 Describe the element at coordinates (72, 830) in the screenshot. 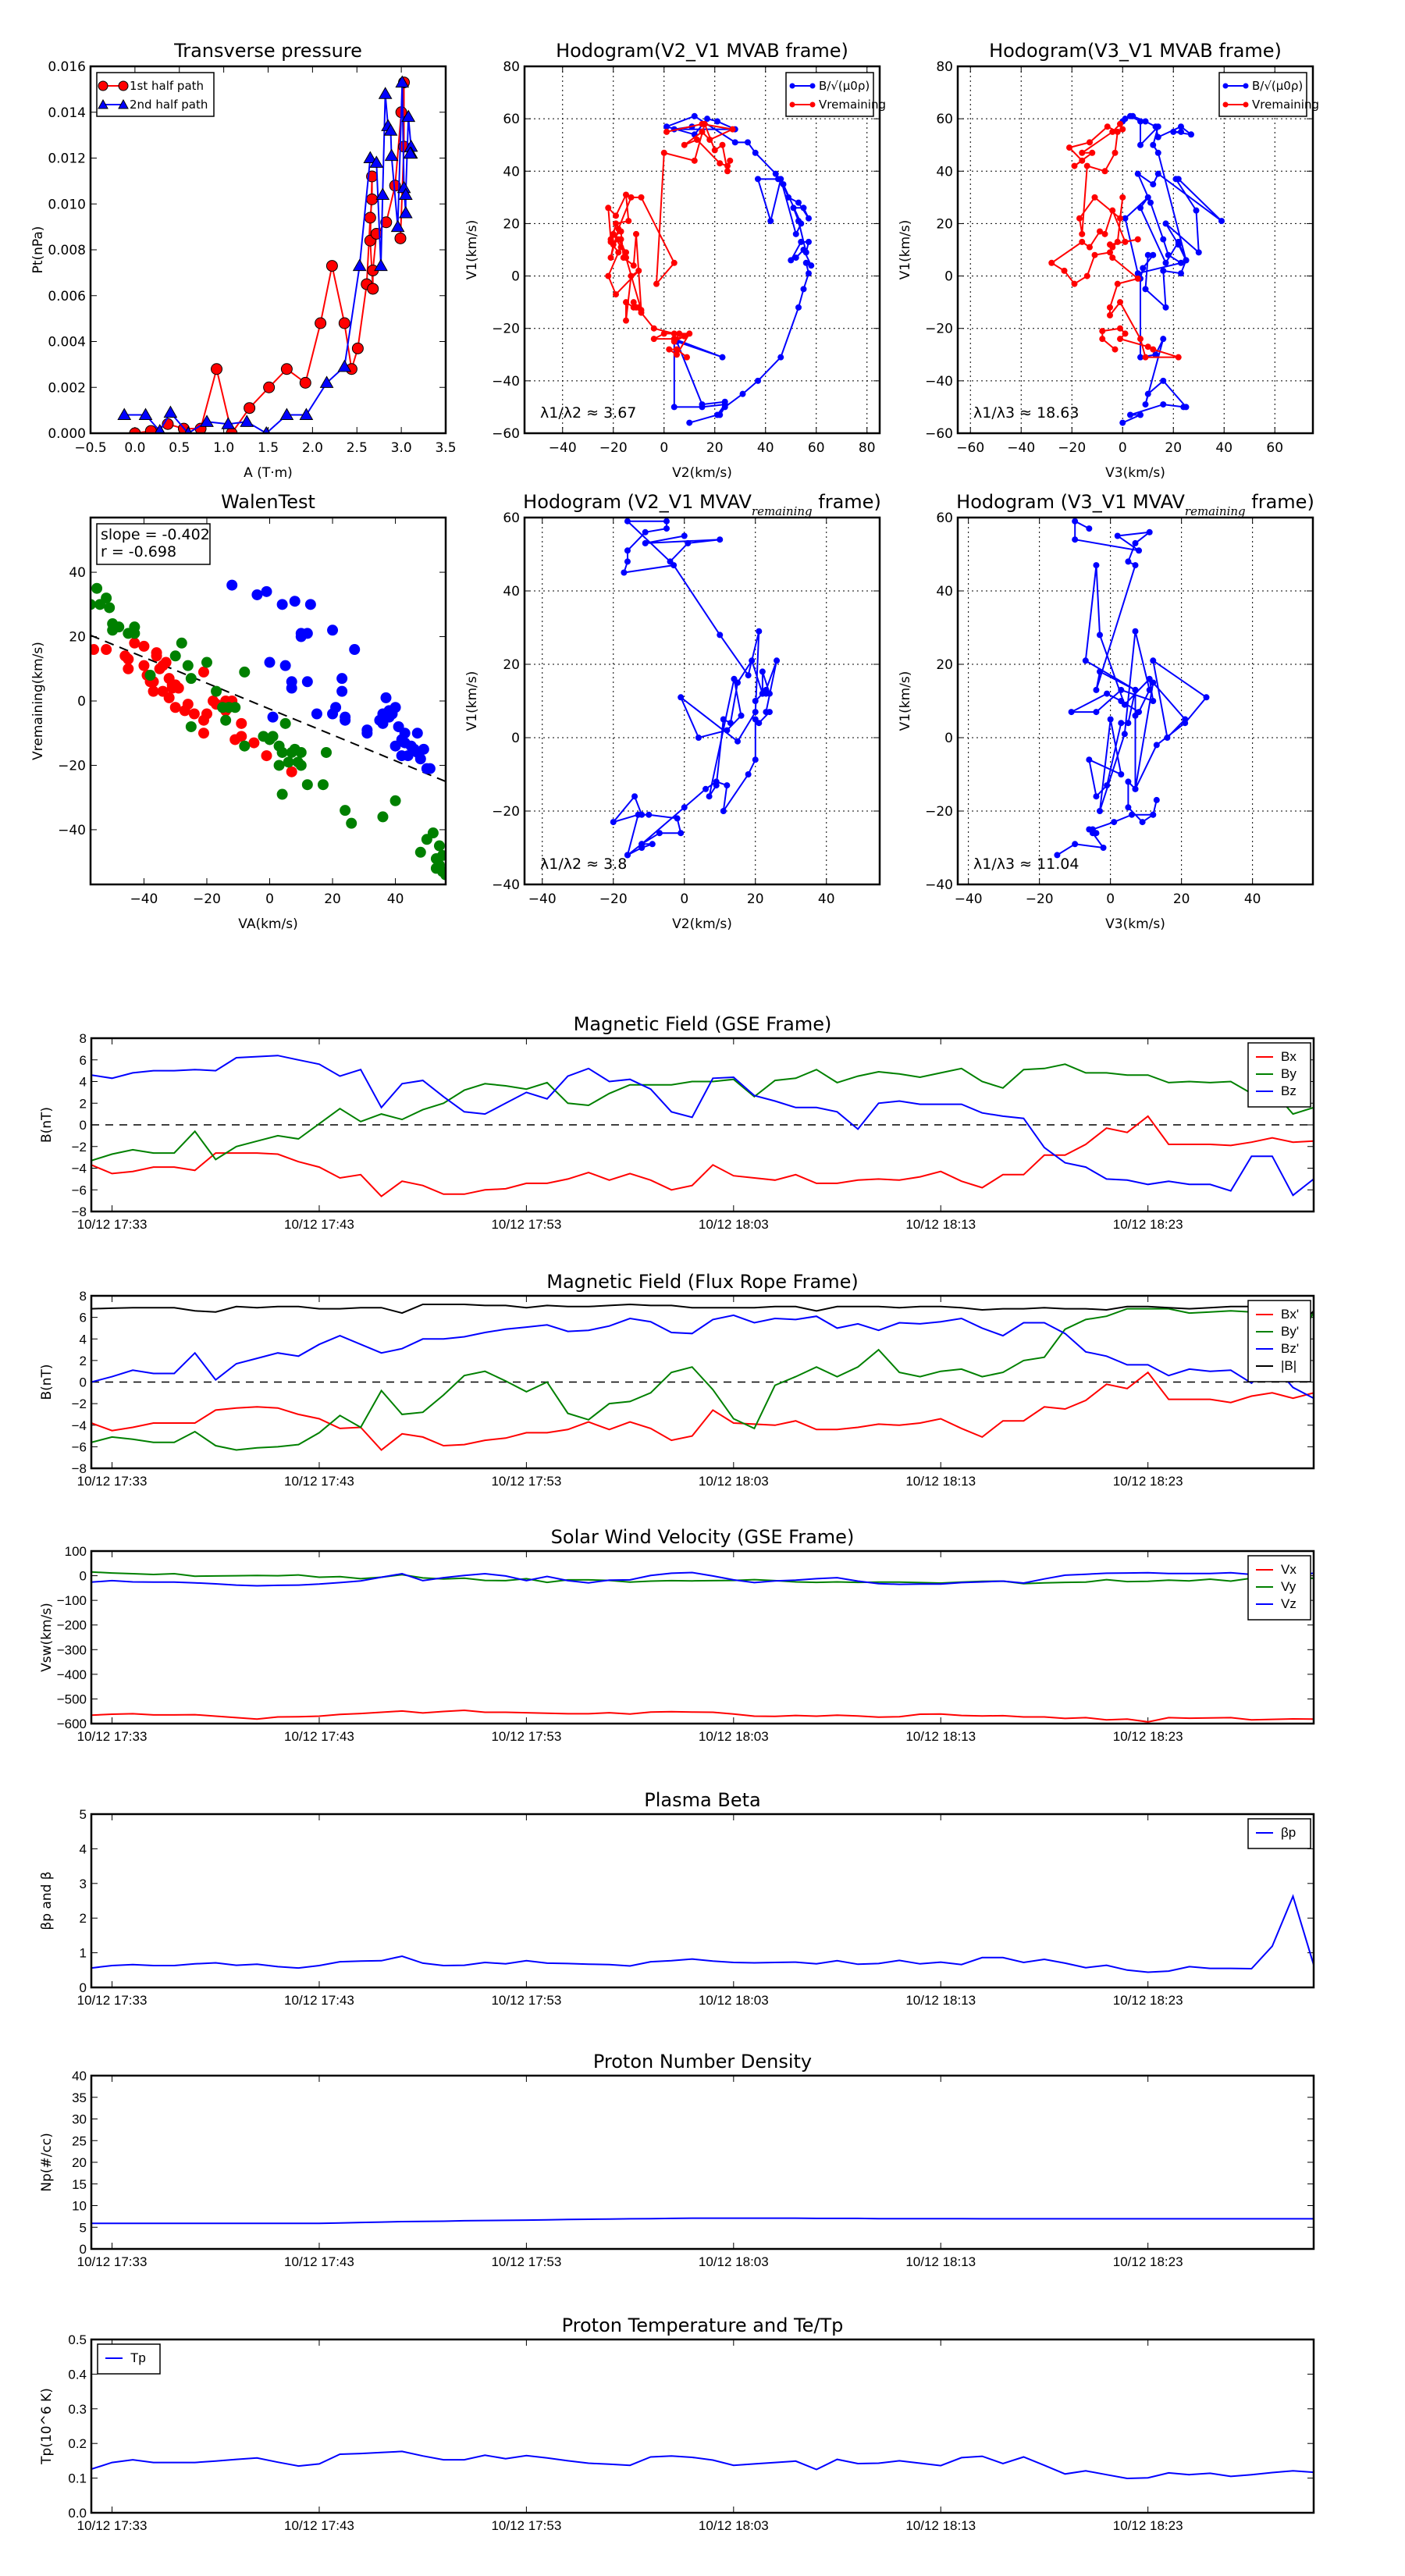

I see `y-tick-label: −40` at that location.